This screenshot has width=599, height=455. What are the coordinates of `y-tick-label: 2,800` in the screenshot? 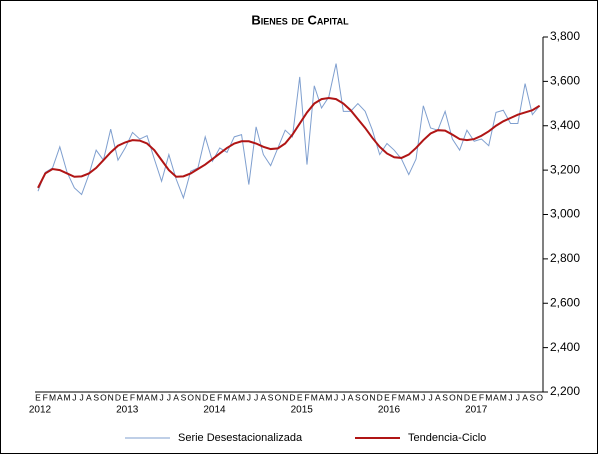 It's located at (565, 258).